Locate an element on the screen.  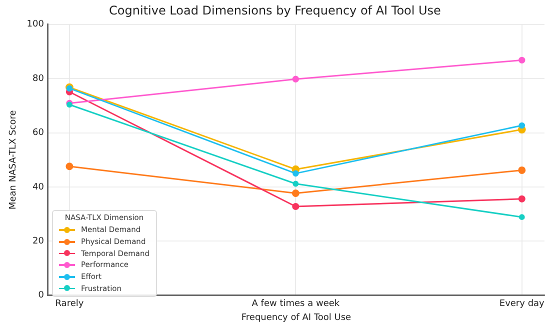
x-tick-label: A few times a week is located at coordinates (296, 304).